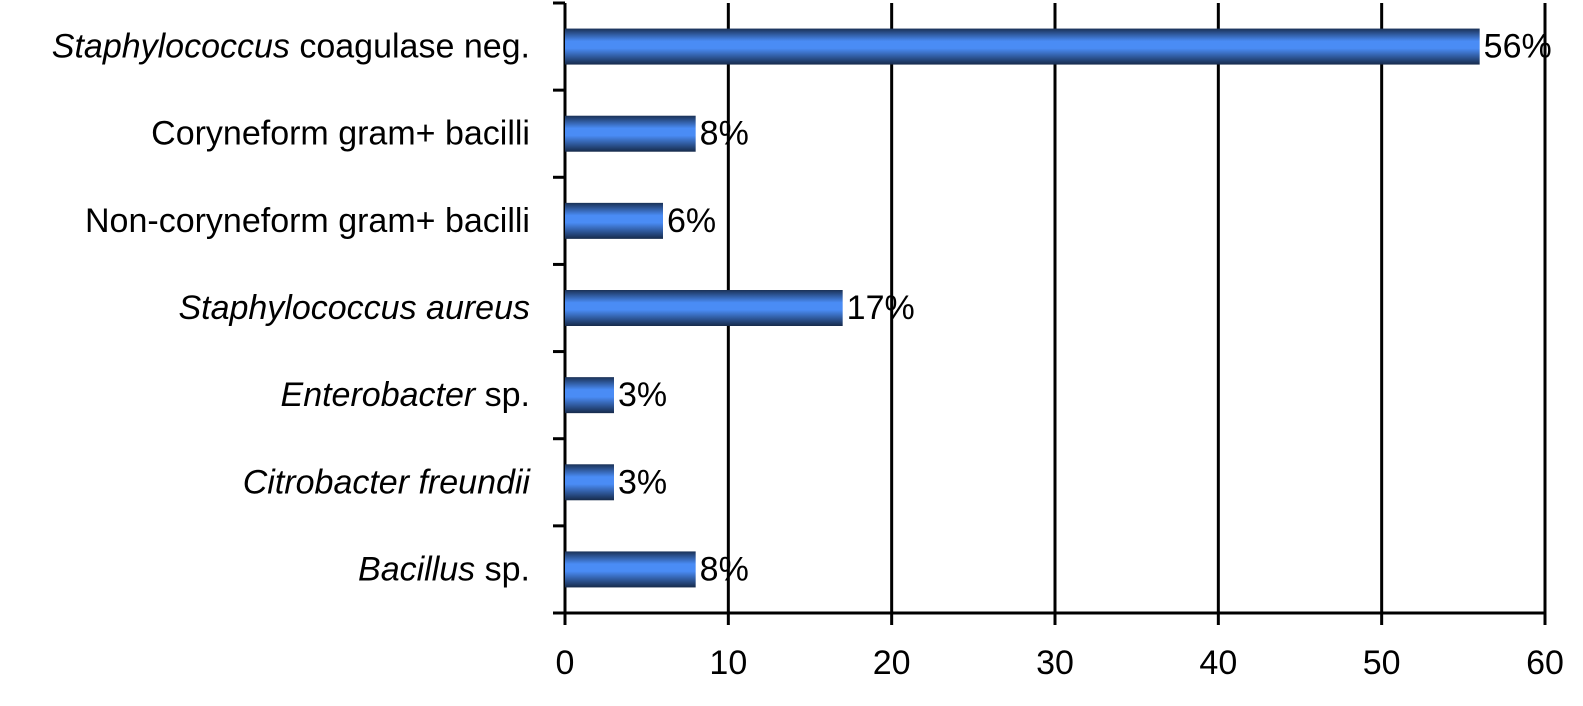 The width and height of the screenshot is (1583, 706). What do you see at coordinates (171, 47) in the screenshot?
I see `category-part: Staphylococcus` at bounding box center [171, 47].